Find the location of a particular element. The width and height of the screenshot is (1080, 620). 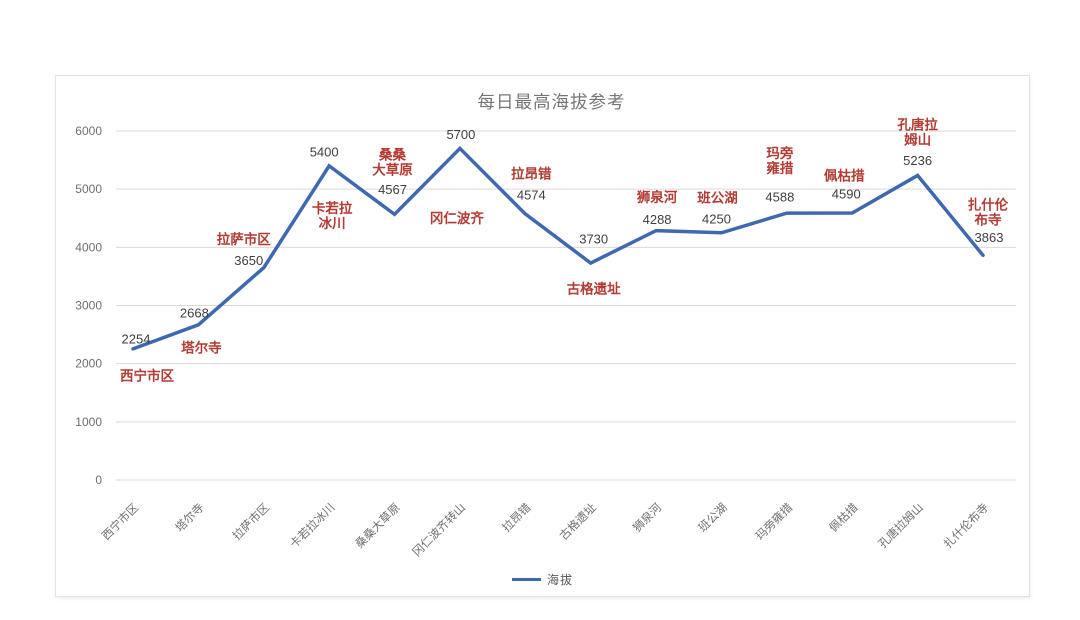

y-axis-tick-label: 5000 is located at coordinates (88, 189).